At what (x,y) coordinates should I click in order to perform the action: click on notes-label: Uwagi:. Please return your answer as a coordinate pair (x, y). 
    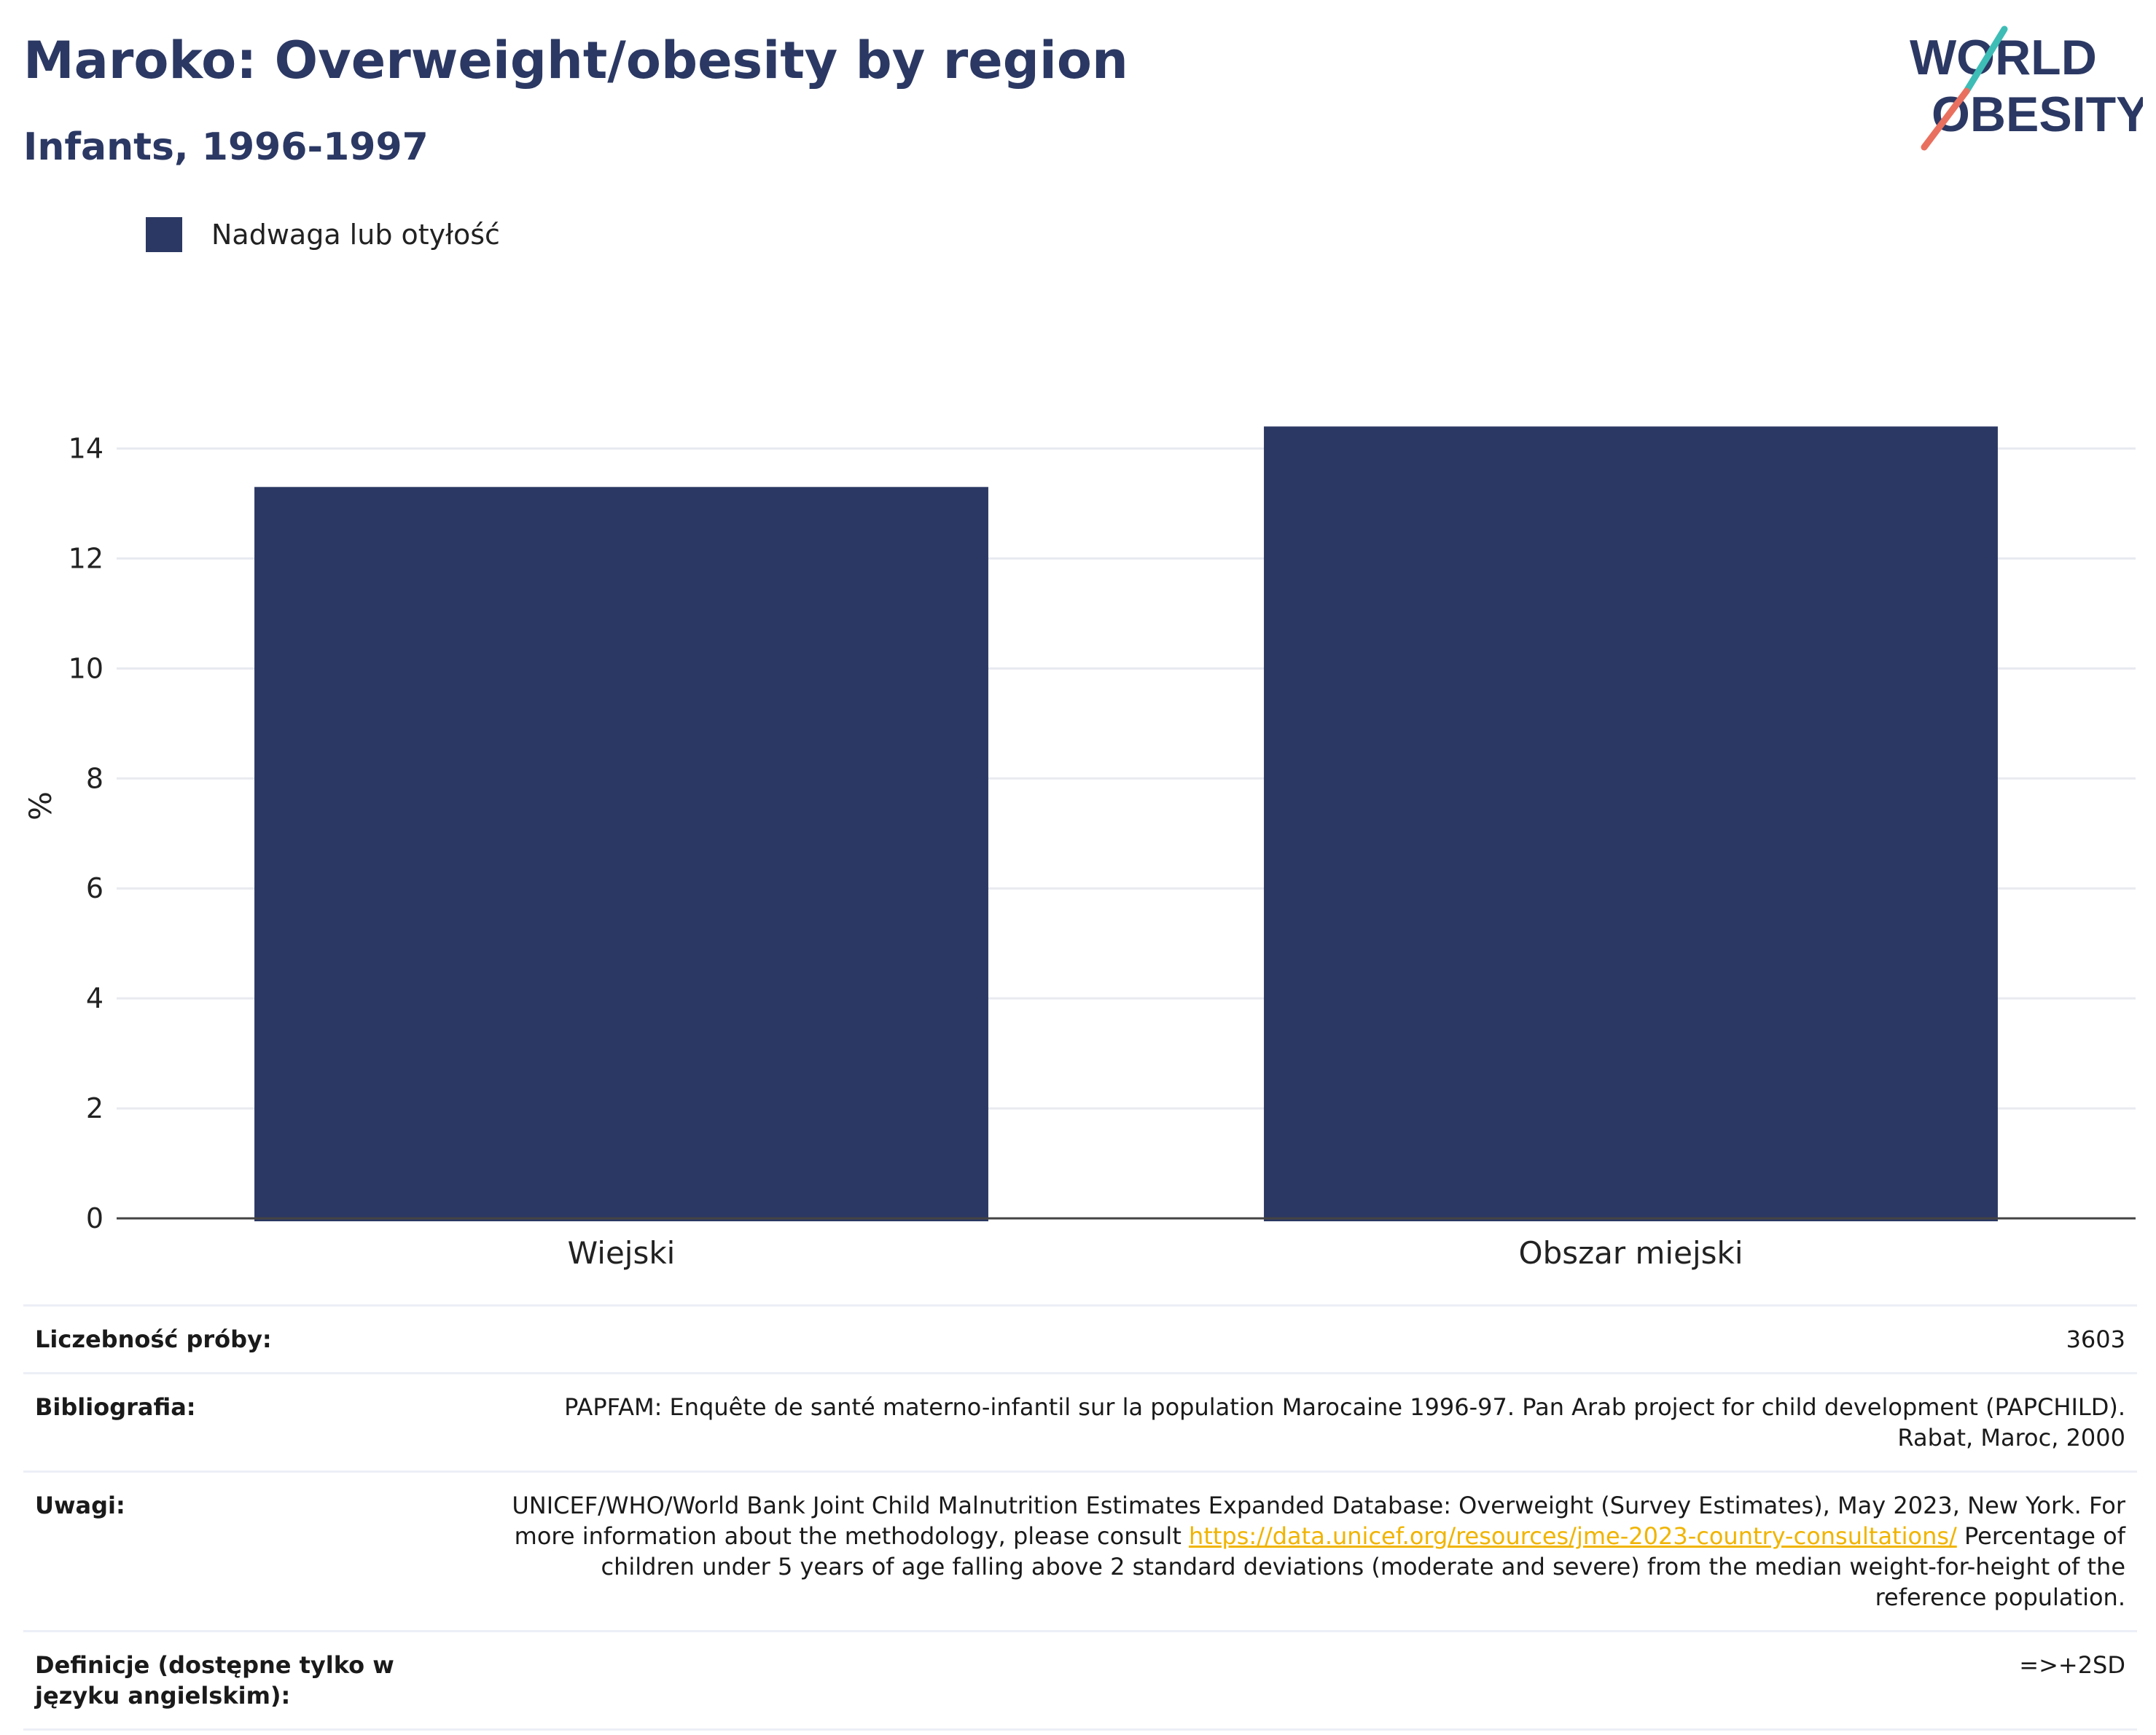
    Looking at the image, I should click on (80, 1505).